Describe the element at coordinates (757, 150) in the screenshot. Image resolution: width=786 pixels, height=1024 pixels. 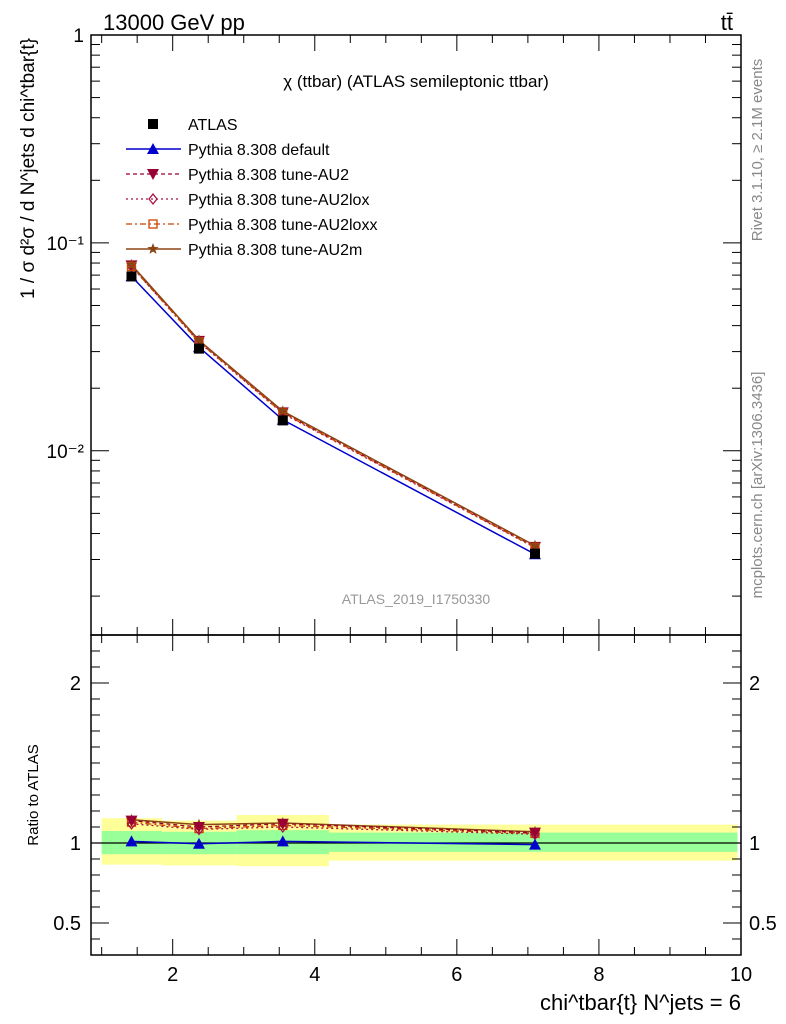
I see `rivet-label: Rivet 3.1.10, ≥ 2.1M events` at that location.